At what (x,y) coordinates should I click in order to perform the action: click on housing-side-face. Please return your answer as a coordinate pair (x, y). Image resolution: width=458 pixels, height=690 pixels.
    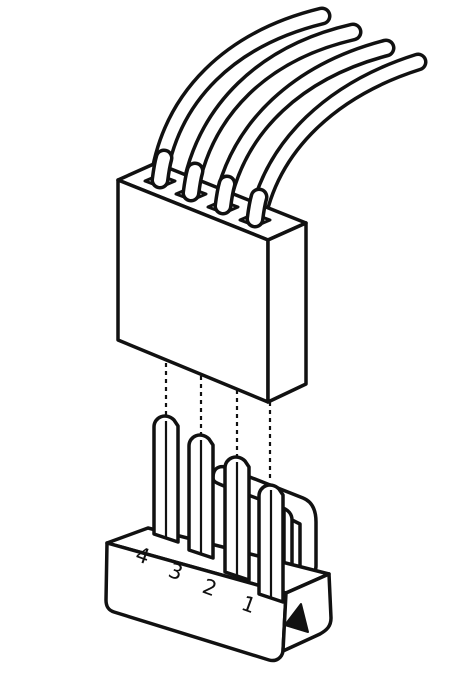
    Looking at the image, I should click on (287, 312).